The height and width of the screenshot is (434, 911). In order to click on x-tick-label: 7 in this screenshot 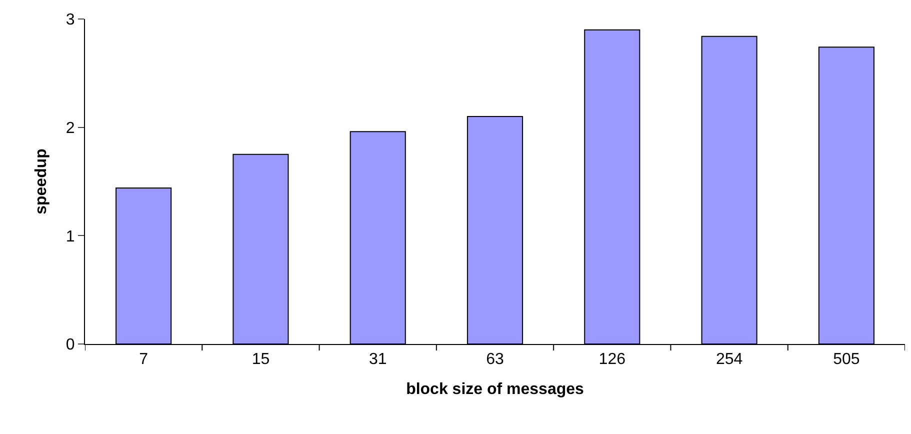, I will do `click(143, 359)`.